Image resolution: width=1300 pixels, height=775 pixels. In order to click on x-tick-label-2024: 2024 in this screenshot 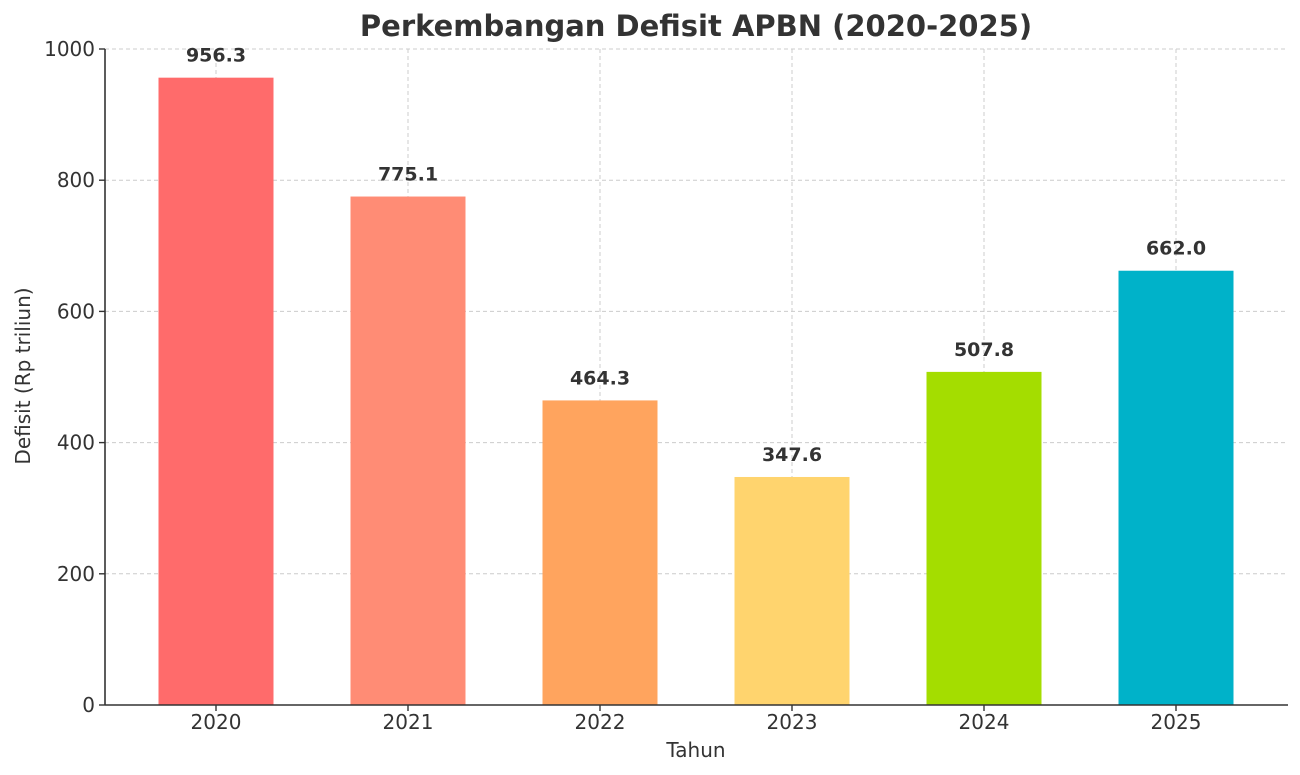, I will do `click(984, 722)`.